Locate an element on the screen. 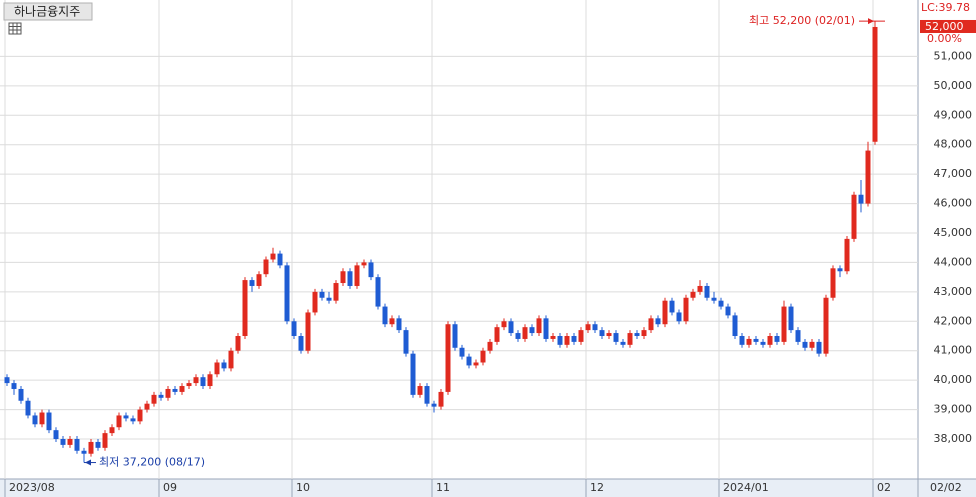  y-axis-band is located at coordinates (947, 239).